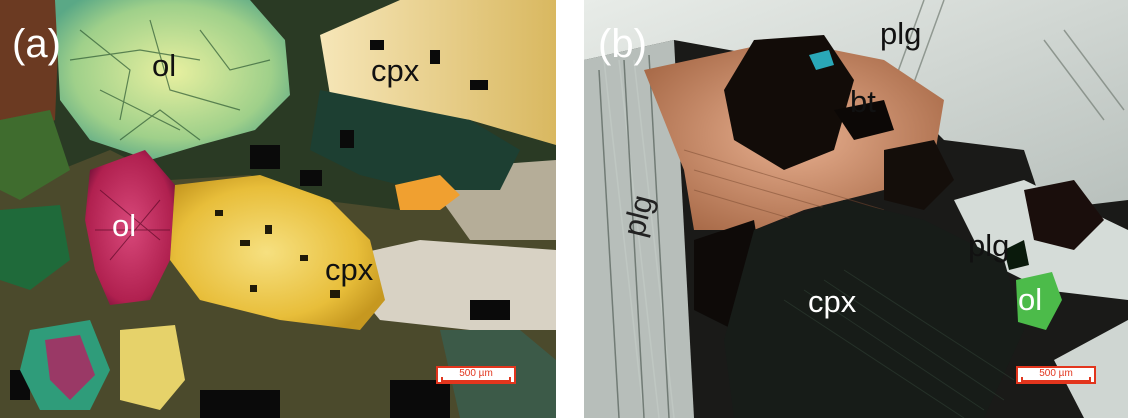 The width and height of the screenshot is (1128, 418). What do you see at coordinates (863, 101) in the screenshot?
I see `mineral-label-bt: bt` at bounding box center [863, 101].